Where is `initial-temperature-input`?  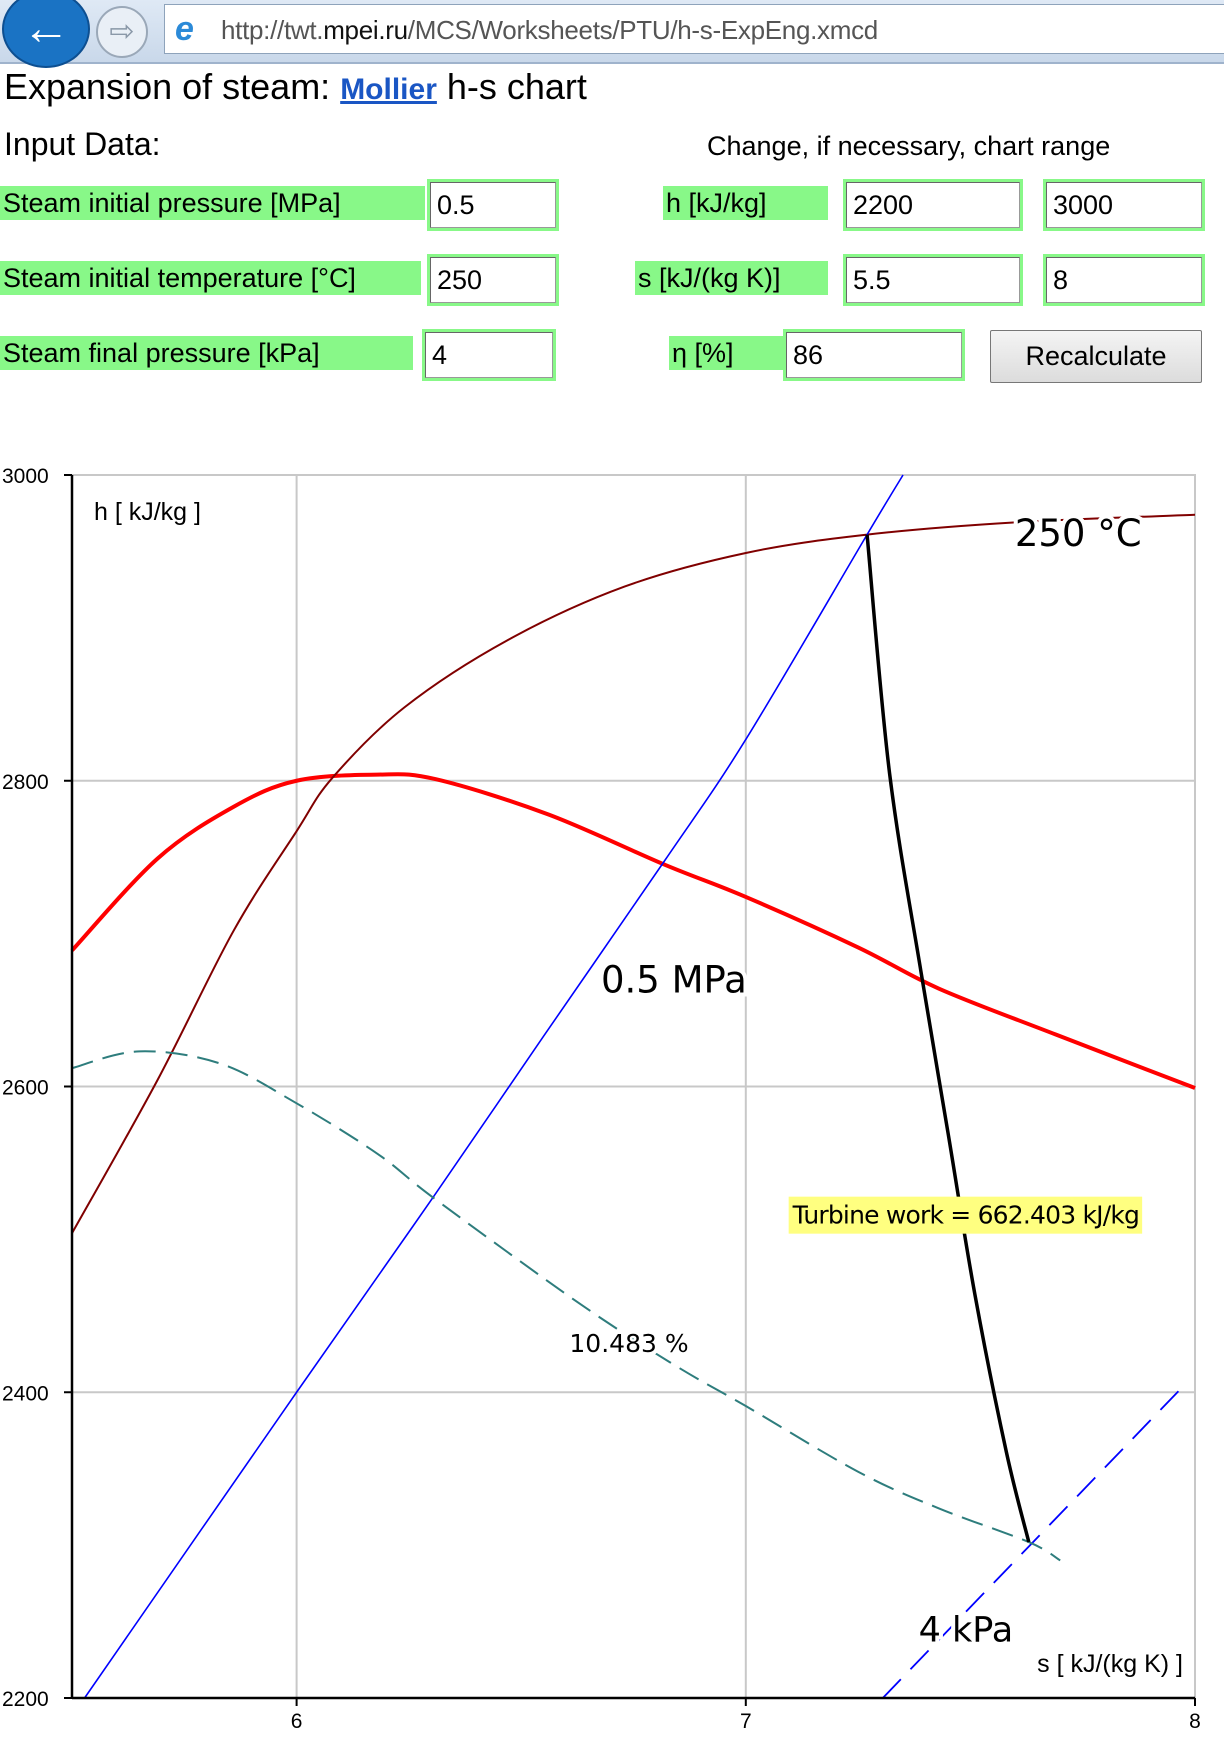
initial-temperature-input is located at coordinates (493, 280).